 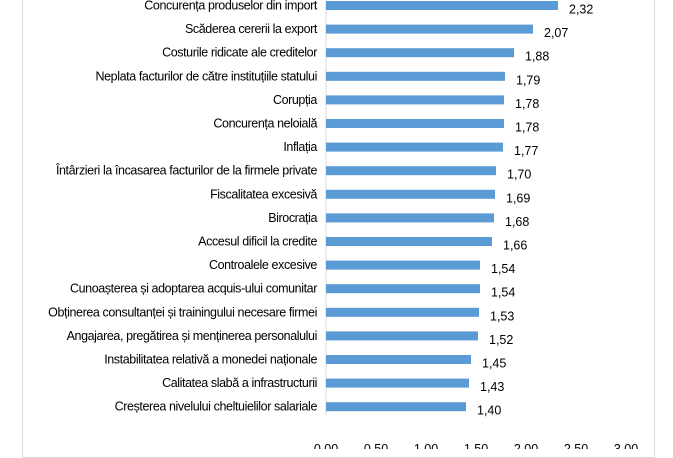 I want to click on x-tick-label: 1,50, so click(x=476, y=445).